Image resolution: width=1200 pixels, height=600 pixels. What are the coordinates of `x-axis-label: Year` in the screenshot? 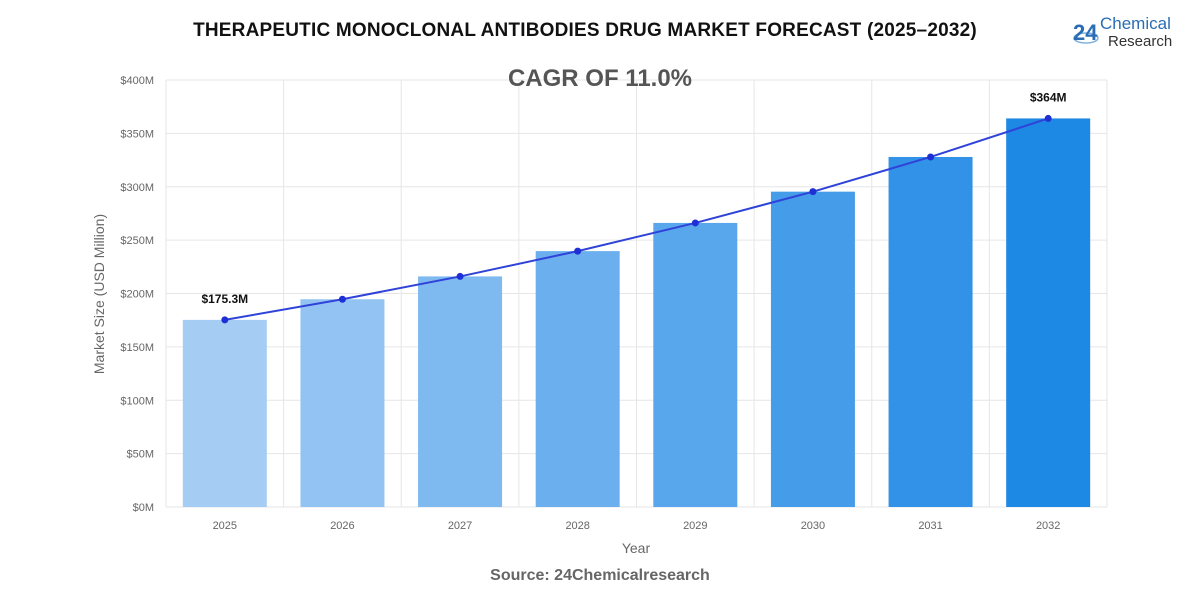 It's located at (636, 548).